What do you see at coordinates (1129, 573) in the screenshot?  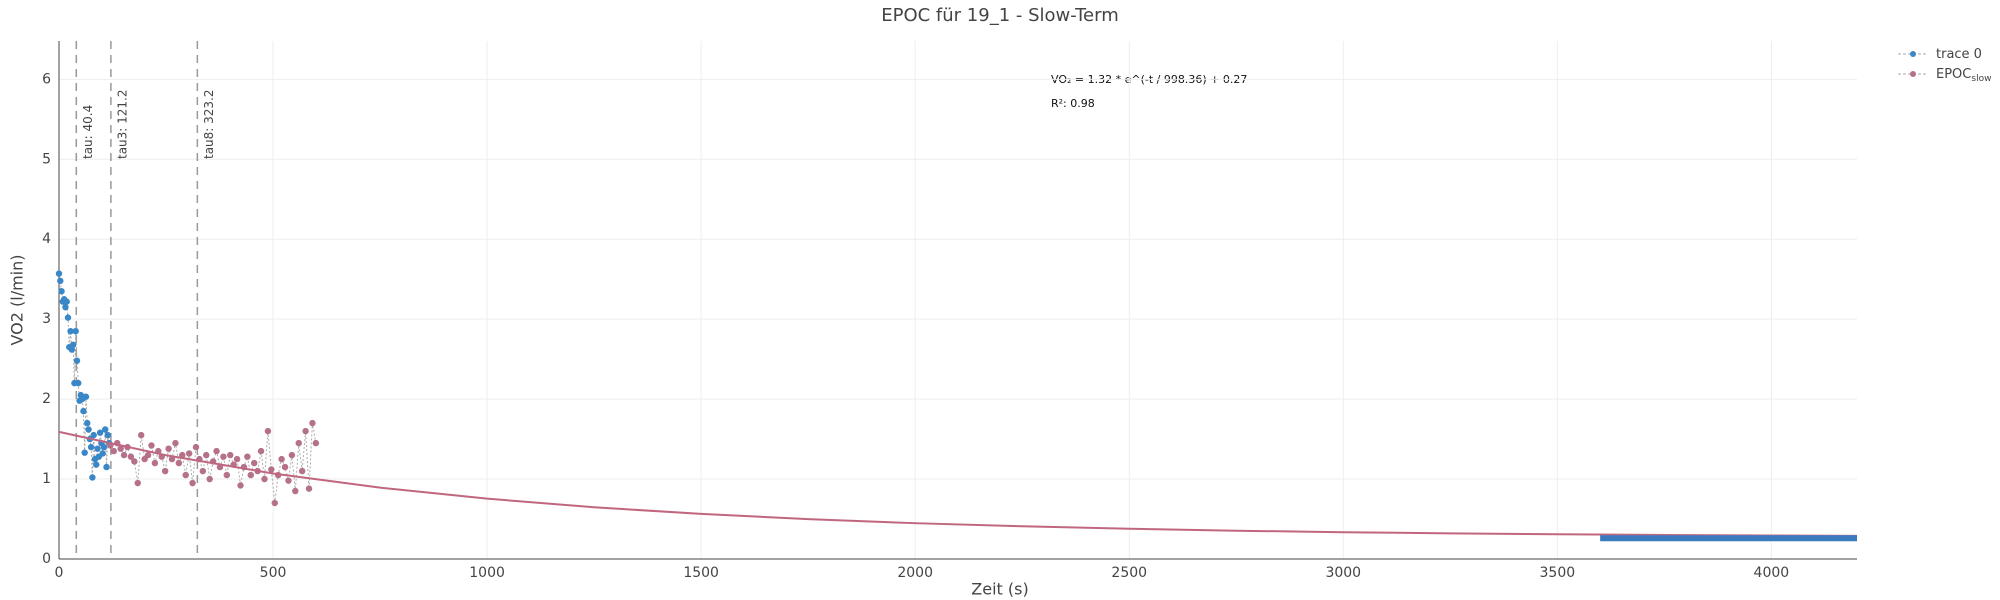 I see `x-tick-label: 2500` at bounding box center [1129, 573].